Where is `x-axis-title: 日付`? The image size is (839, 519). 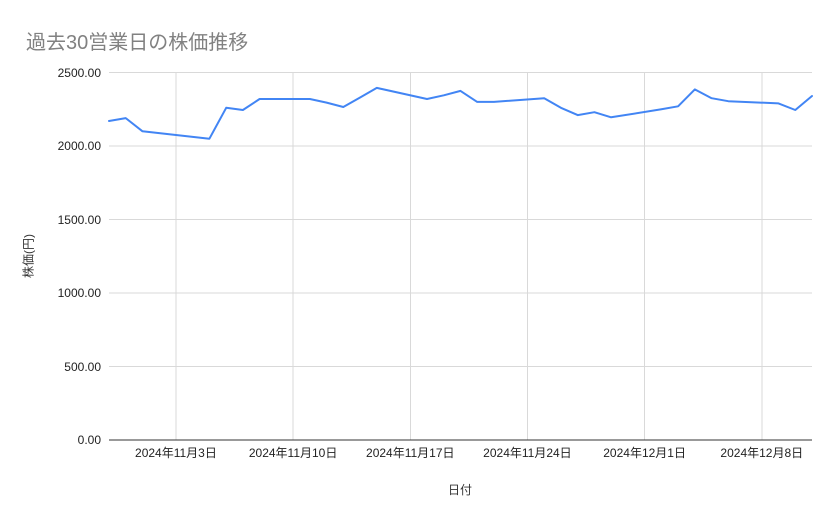 x-axis-title: 日付 is located at coordinates (460, 490).